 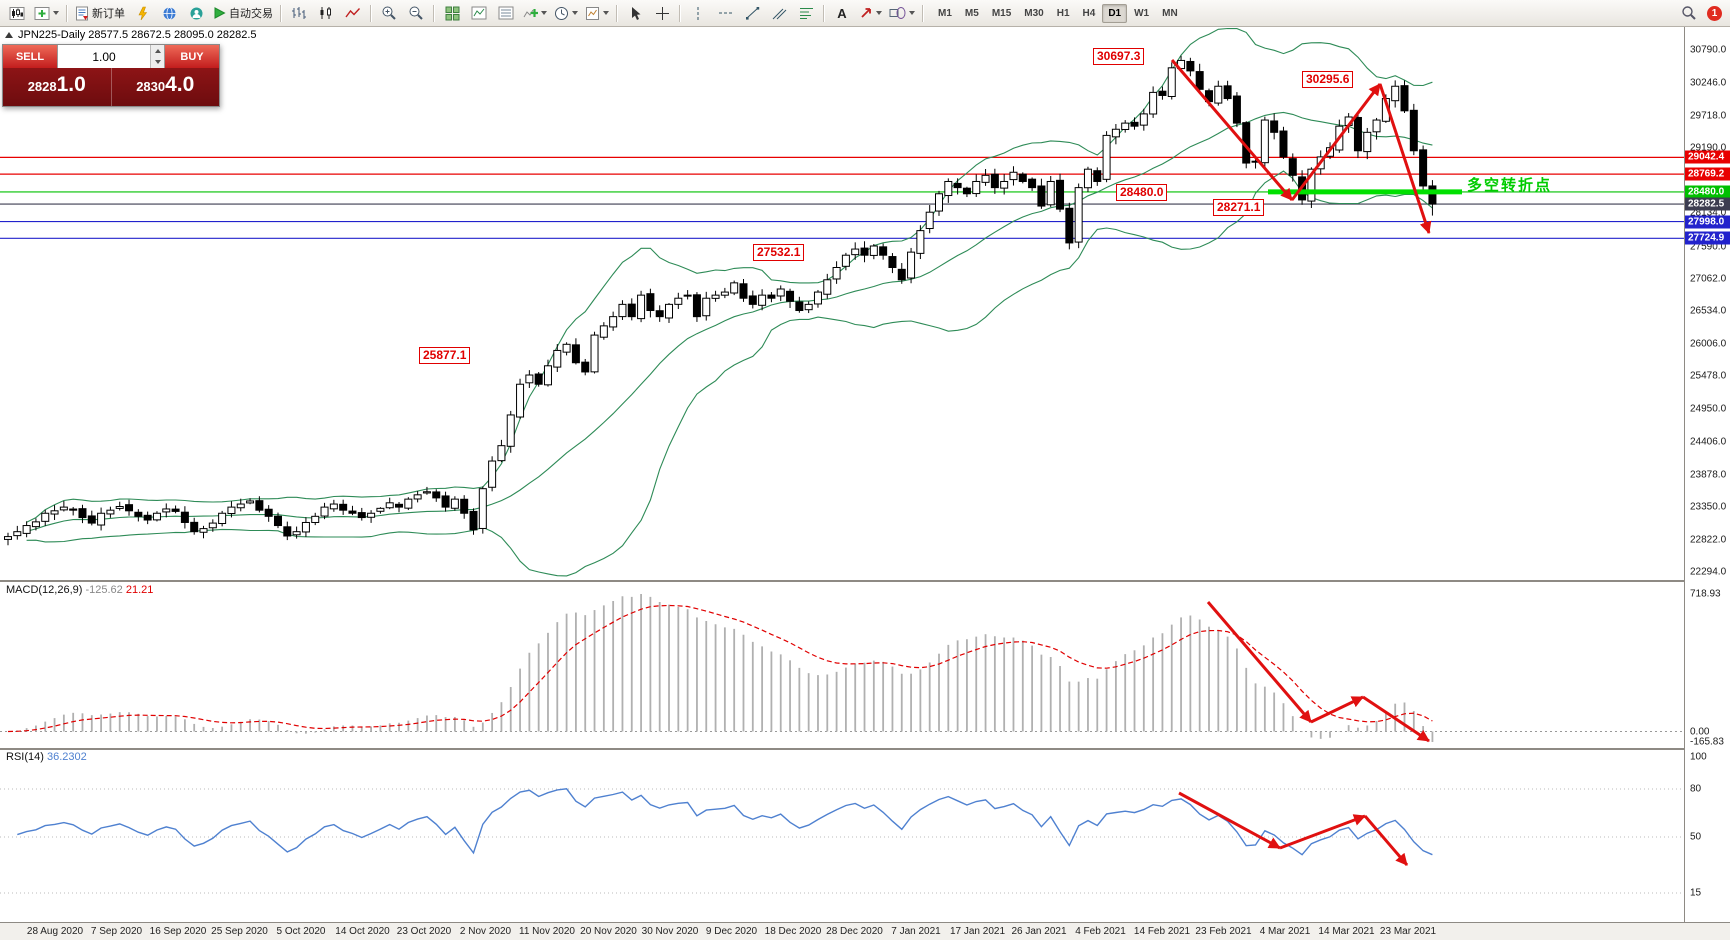 I want to click on sell-price: 2828 1.0, so click(x=57, y=87).